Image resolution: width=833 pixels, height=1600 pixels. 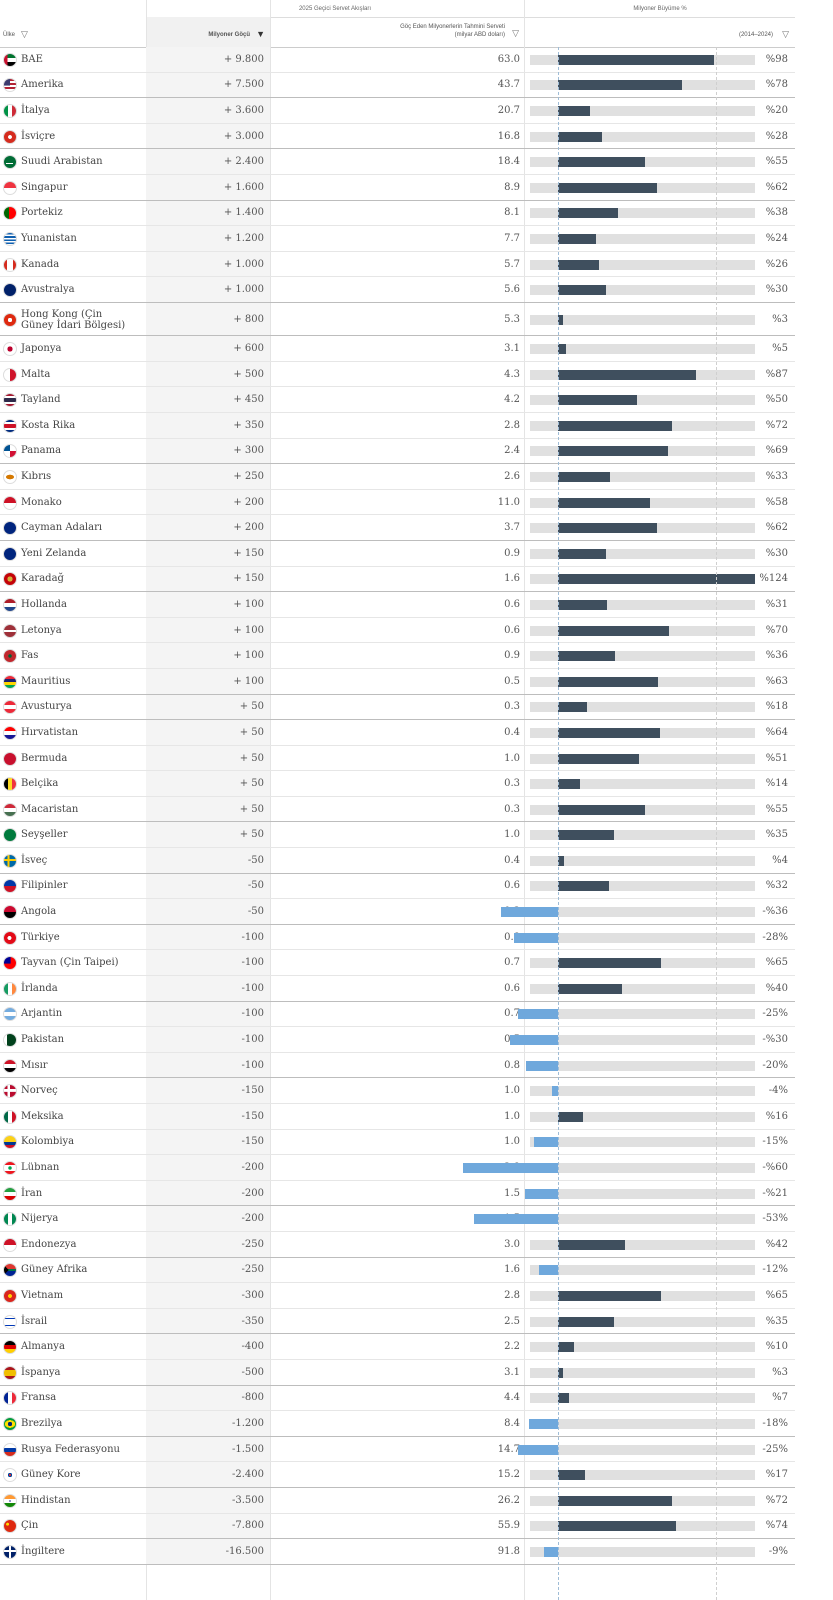 I want to click on country-name: Rusya Federasyonu, so click(x=70, y=1449).